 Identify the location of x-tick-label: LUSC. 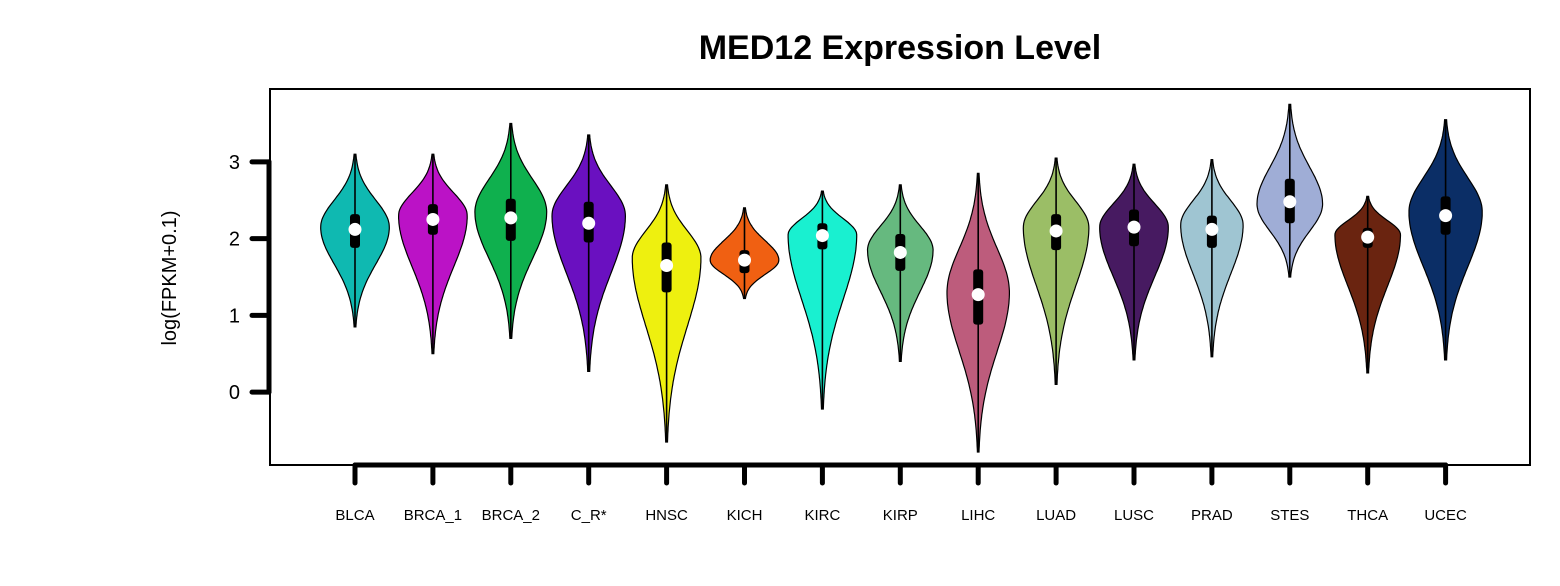
(1134, 515).